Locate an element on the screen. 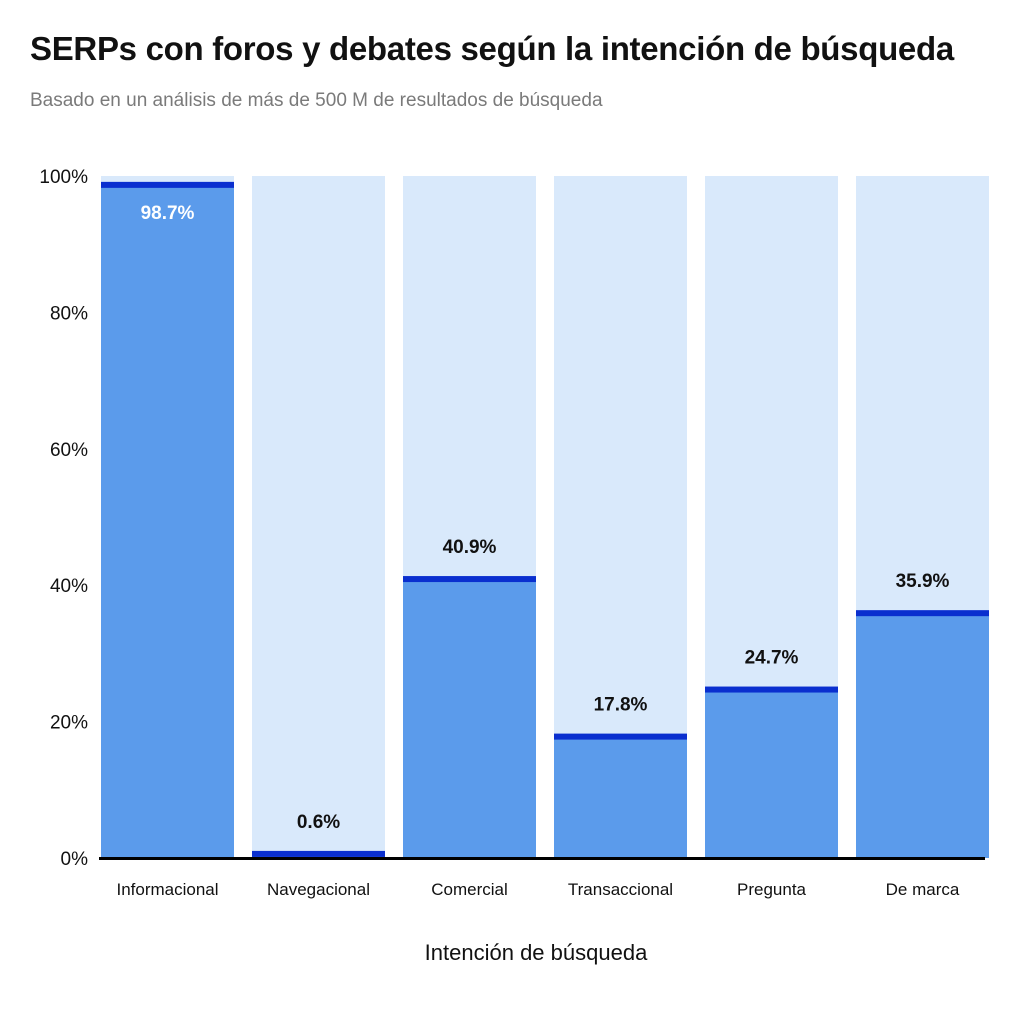 The width and height of the screenshot is (1024, 1024). data-label: 98.7% is located at coordinates (168, 213).